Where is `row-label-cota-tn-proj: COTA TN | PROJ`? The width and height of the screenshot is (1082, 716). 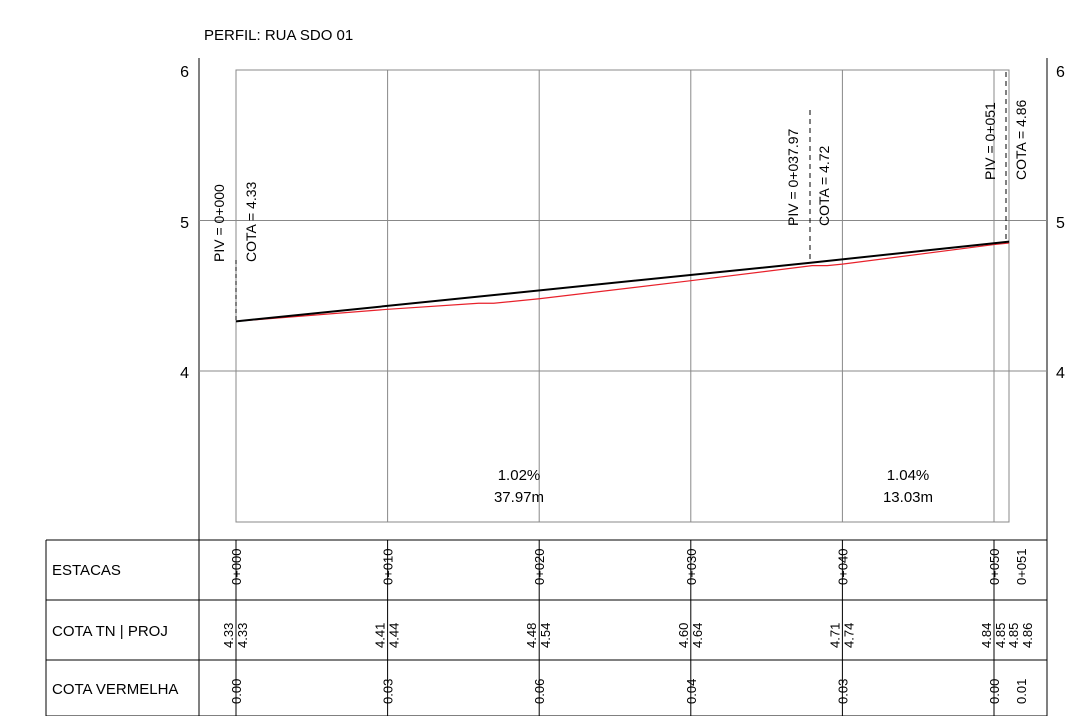 row-label-cota-tn-proj: COTA TN | PROJ is located at coordinates (110, 631).